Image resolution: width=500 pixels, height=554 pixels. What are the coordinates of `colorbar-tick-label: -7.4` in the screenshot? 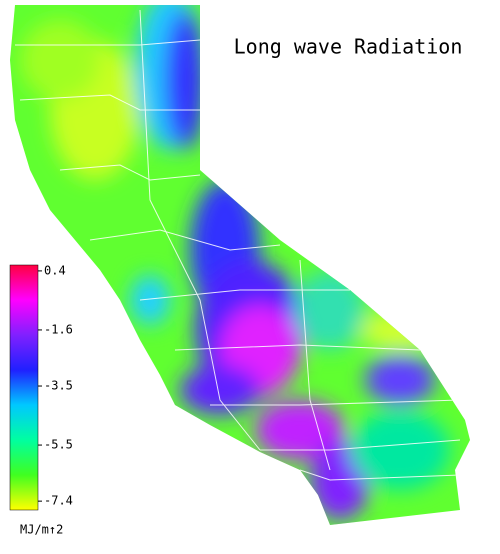 It's located at (58, 501).